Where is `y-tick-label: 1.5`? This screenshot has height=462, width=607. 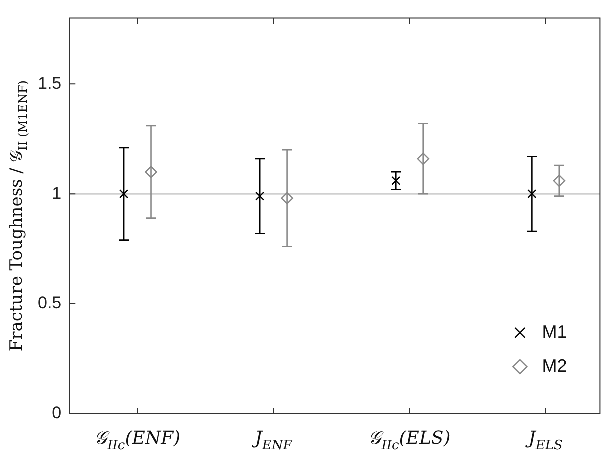
y-tick-label: 1.5 is located at coordinates (50, 83).